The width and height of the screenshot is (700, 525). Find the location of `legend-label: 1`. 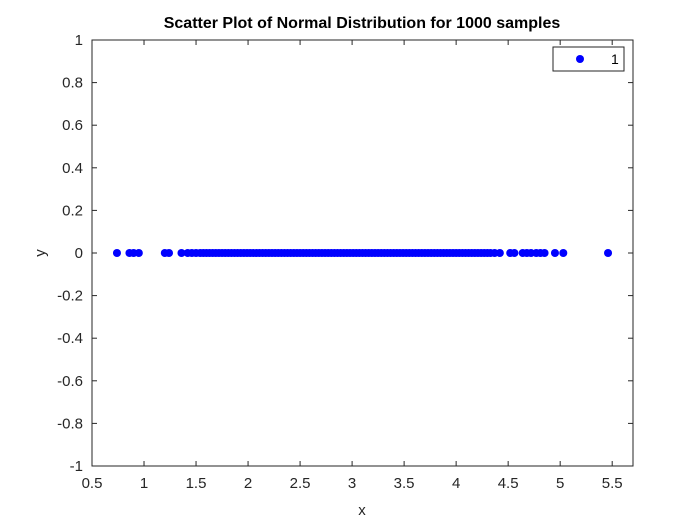

legend-label: 1 is located at coordinates (615, 59).